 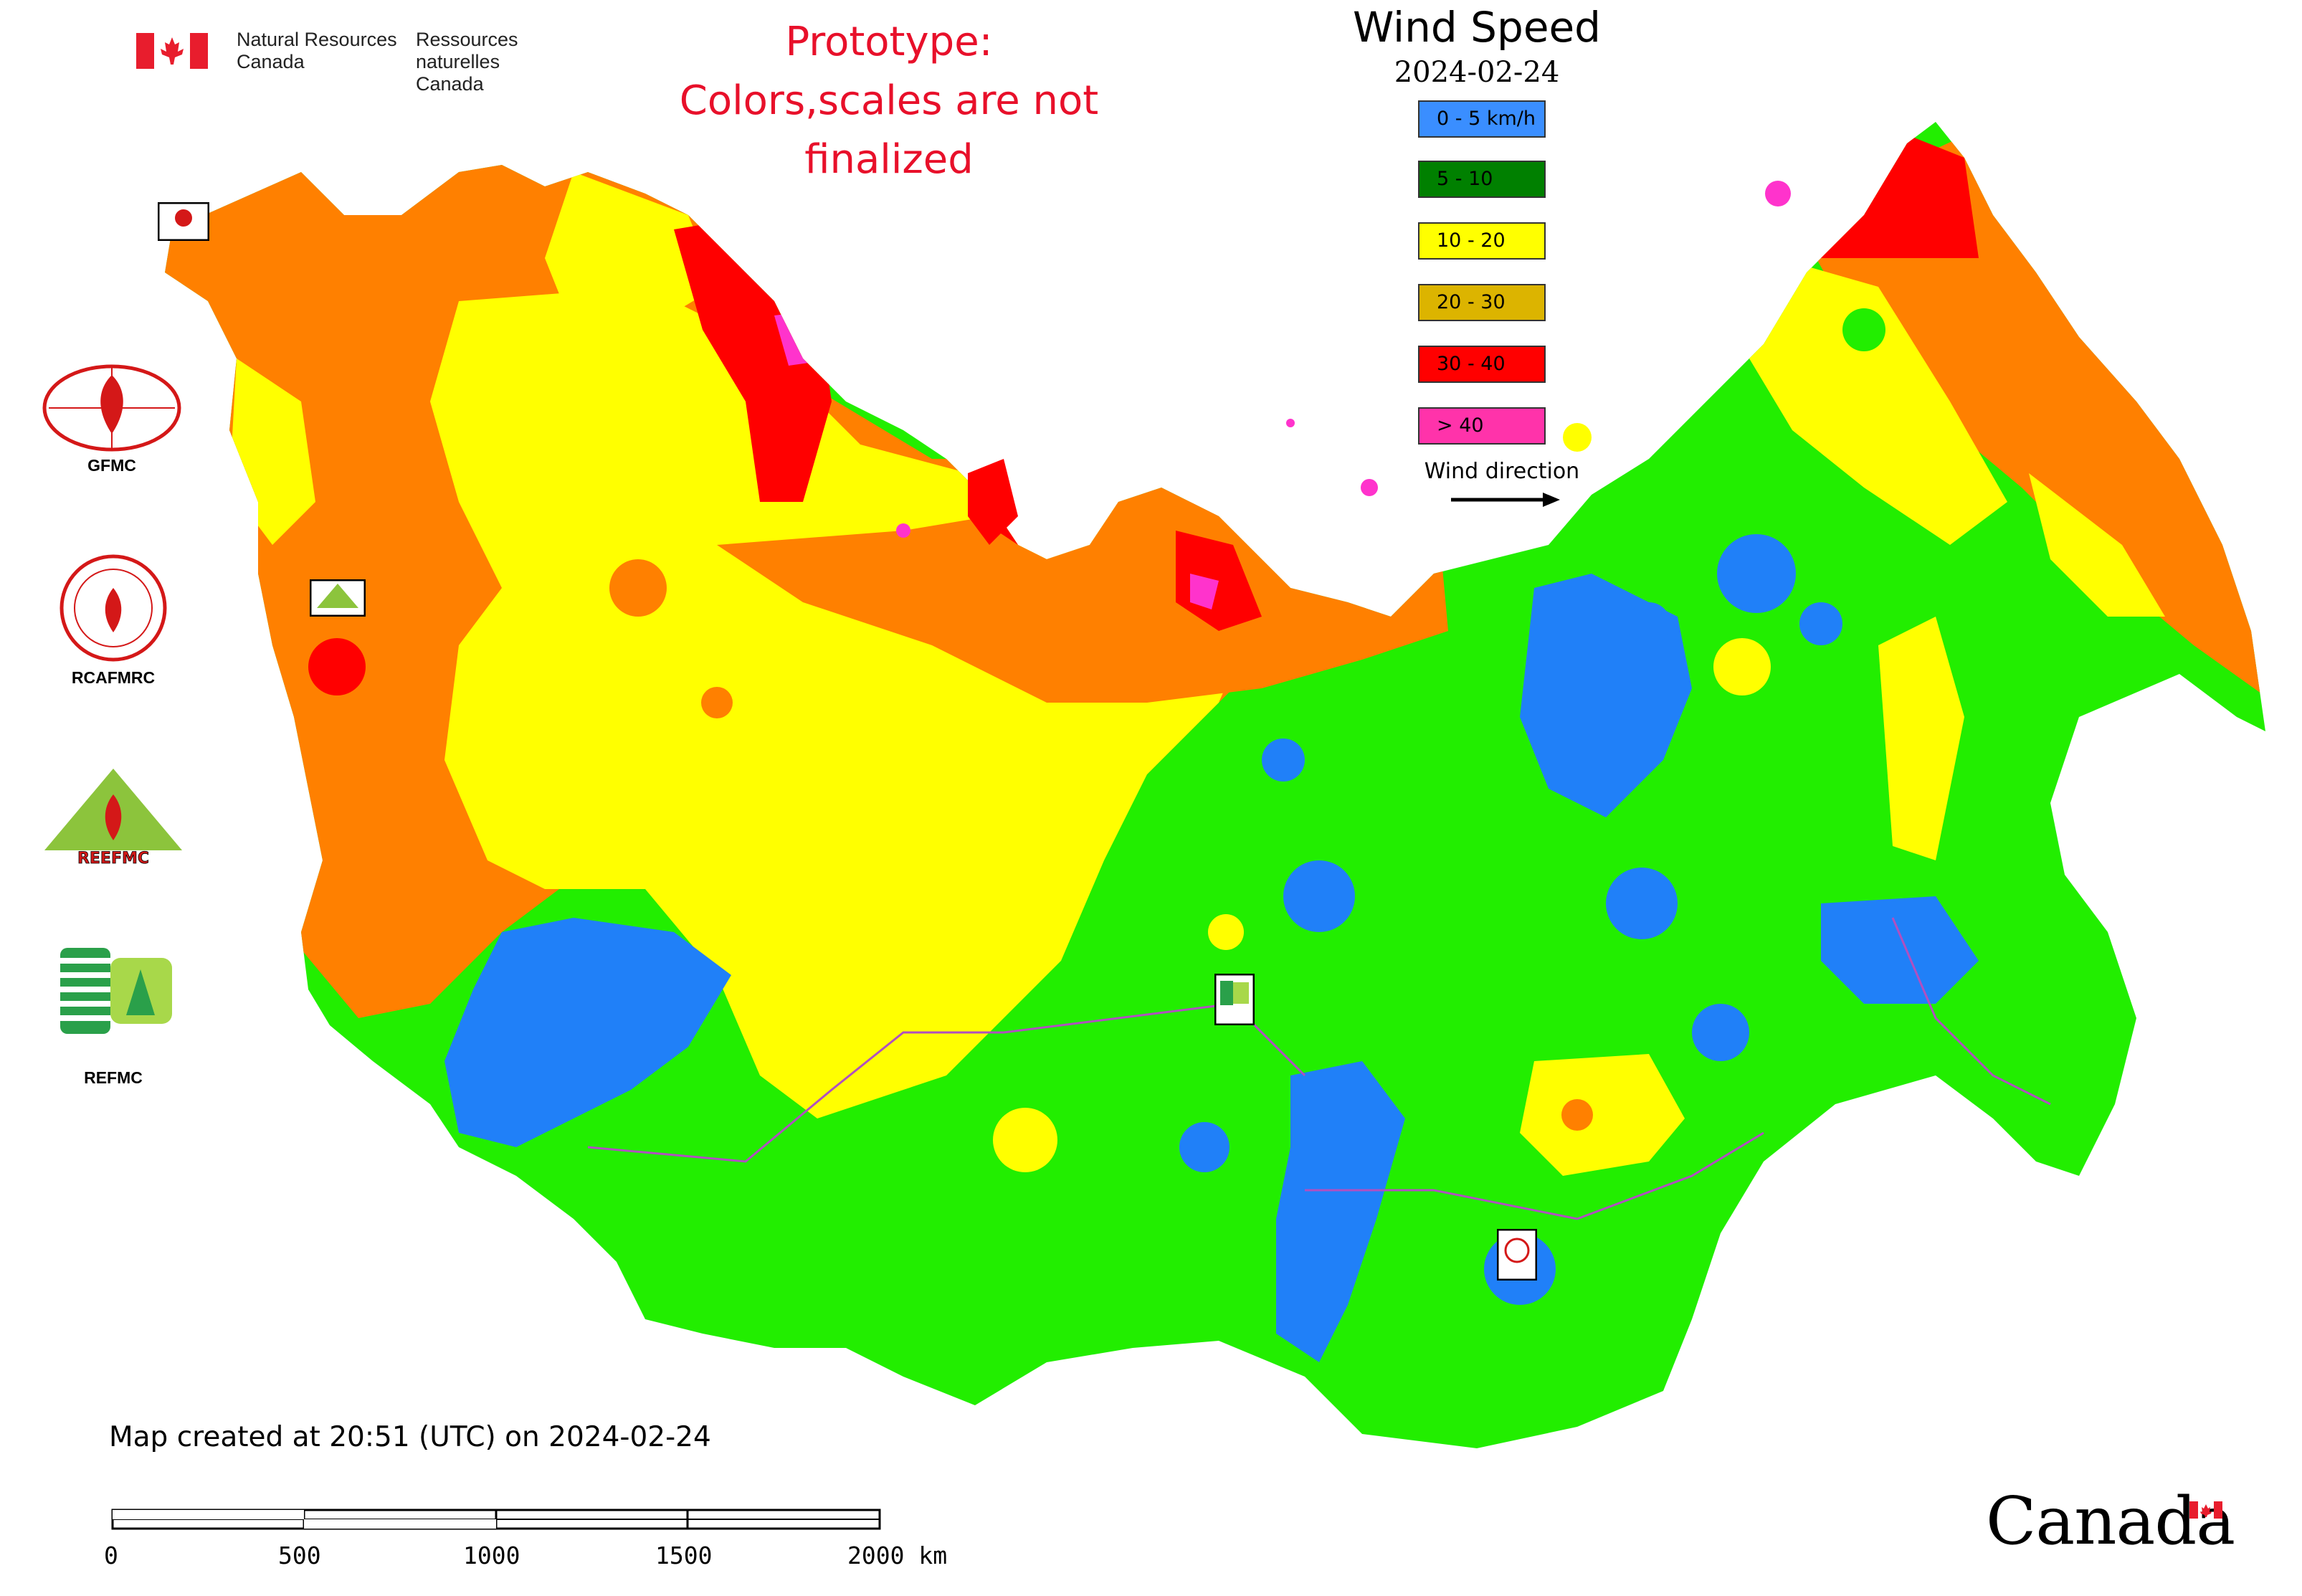 I want to click on map-created-timestamp: Map created at 20:51 (UTC) on 2024-02-24, so click(x=410, y=1437).